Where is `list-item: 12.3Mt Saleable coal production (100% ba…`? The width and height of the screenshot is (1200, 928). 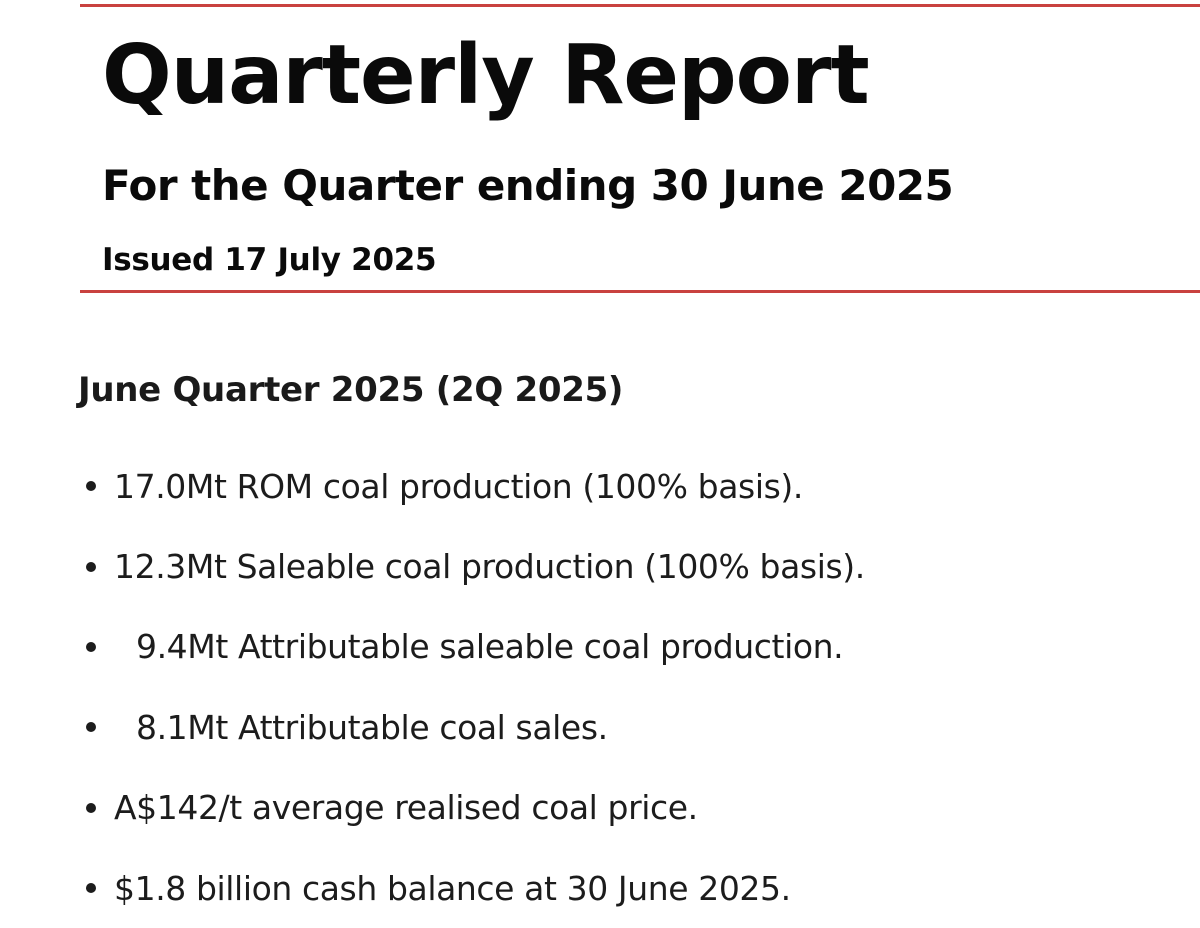 list-item: 12.3Mt Saleable coal production (100% ba… is located at coordinates (472, 566).